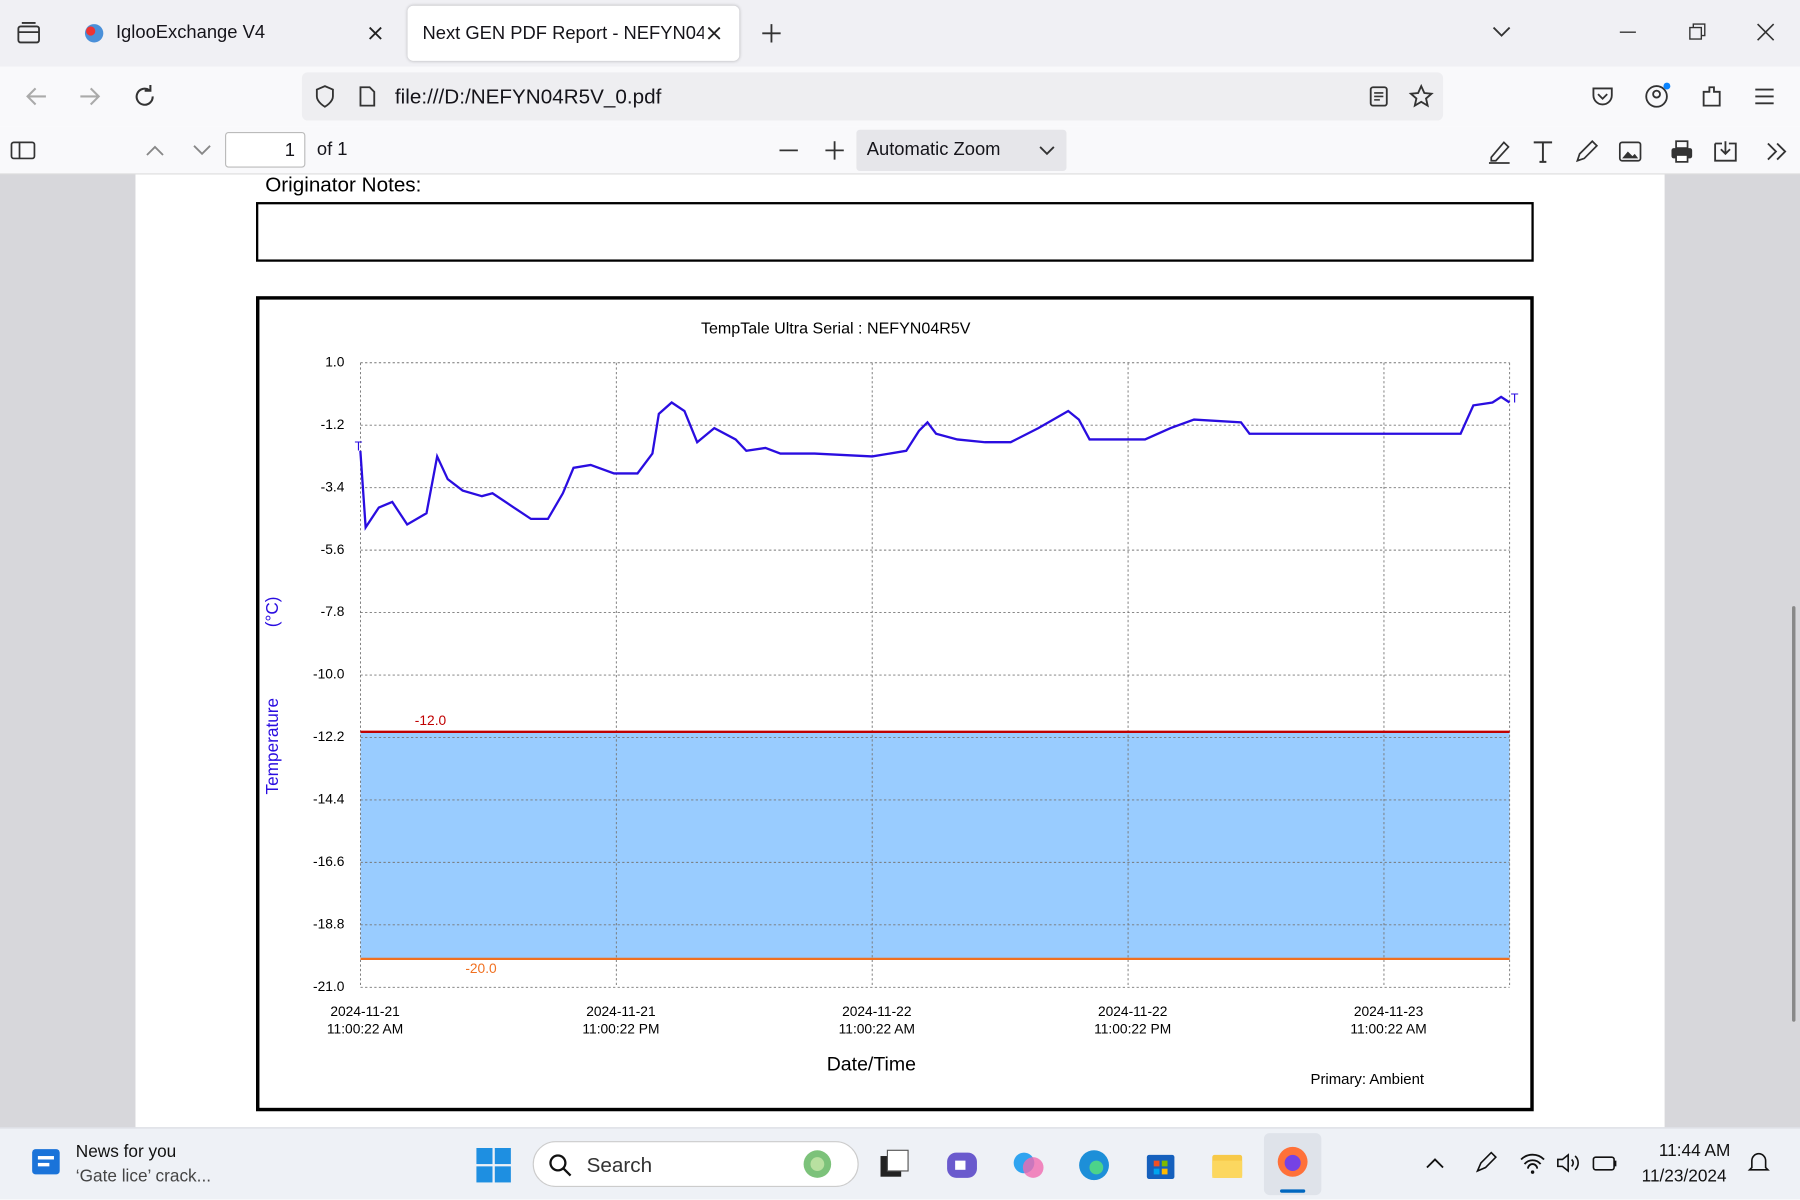 This screenshot has width=1800, height=1200. I want to click on firefox-active, so click(1292, 1164).